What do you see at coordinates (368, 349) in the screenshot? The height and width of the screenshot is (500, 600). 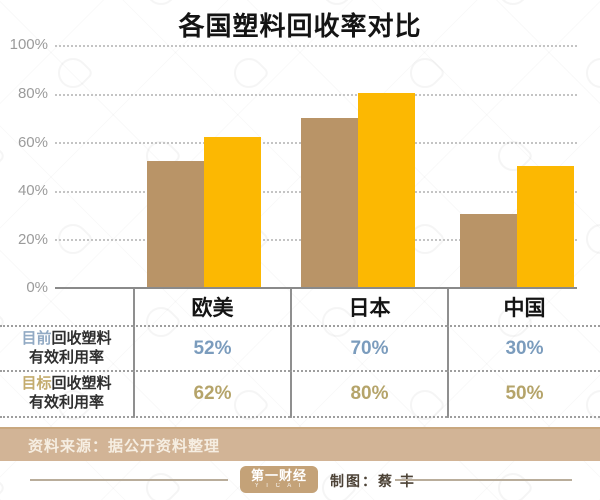 I see `value-current-japan: 70%` at bounding box center [368, 349].